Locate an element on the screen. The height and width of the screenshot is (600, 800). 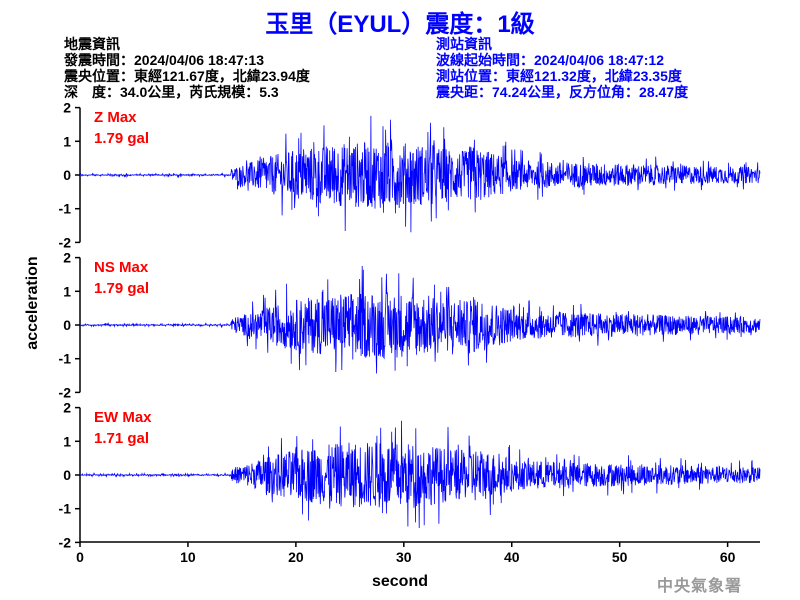
max-value-z: 1.79 gal is located at coordinates (121, 138).